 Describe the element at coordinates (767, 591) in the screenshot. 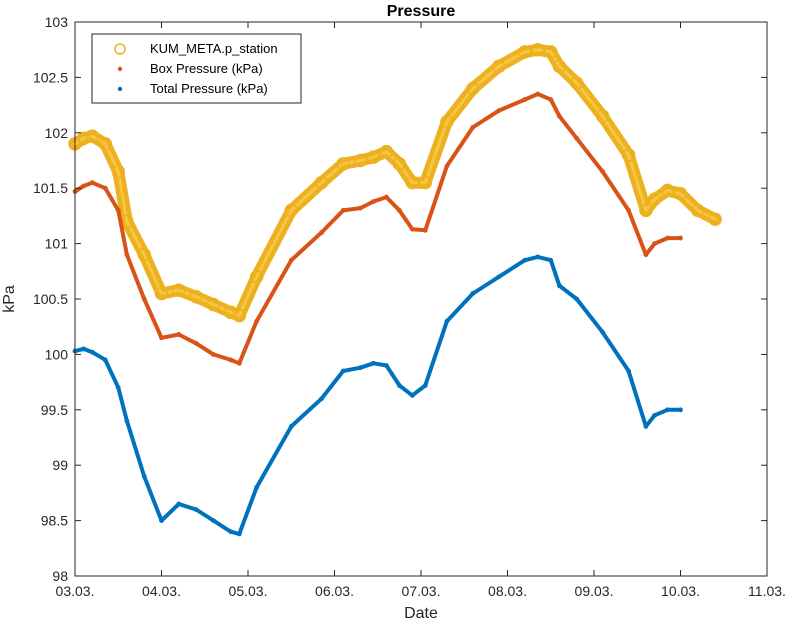

I see `x-tick-label: 11.03.` at that location.